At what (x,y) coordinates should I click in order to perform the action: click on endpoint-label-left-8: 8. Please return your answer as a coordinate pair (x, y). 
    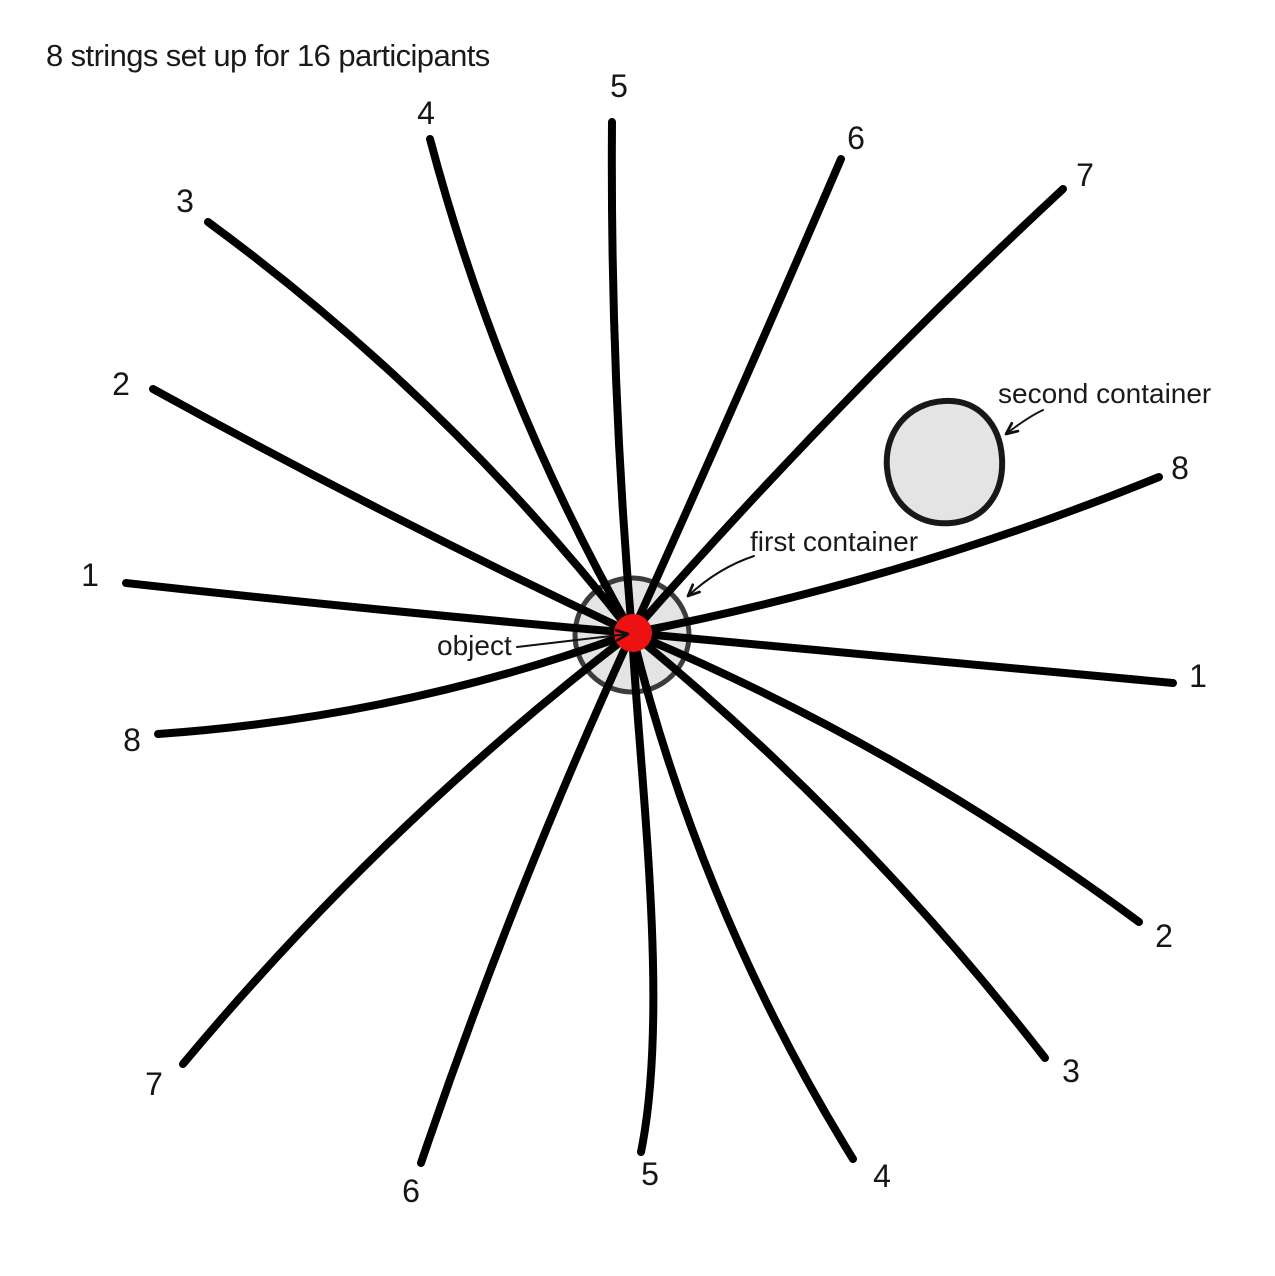
    Looking at the image, I should click on (132, 740).